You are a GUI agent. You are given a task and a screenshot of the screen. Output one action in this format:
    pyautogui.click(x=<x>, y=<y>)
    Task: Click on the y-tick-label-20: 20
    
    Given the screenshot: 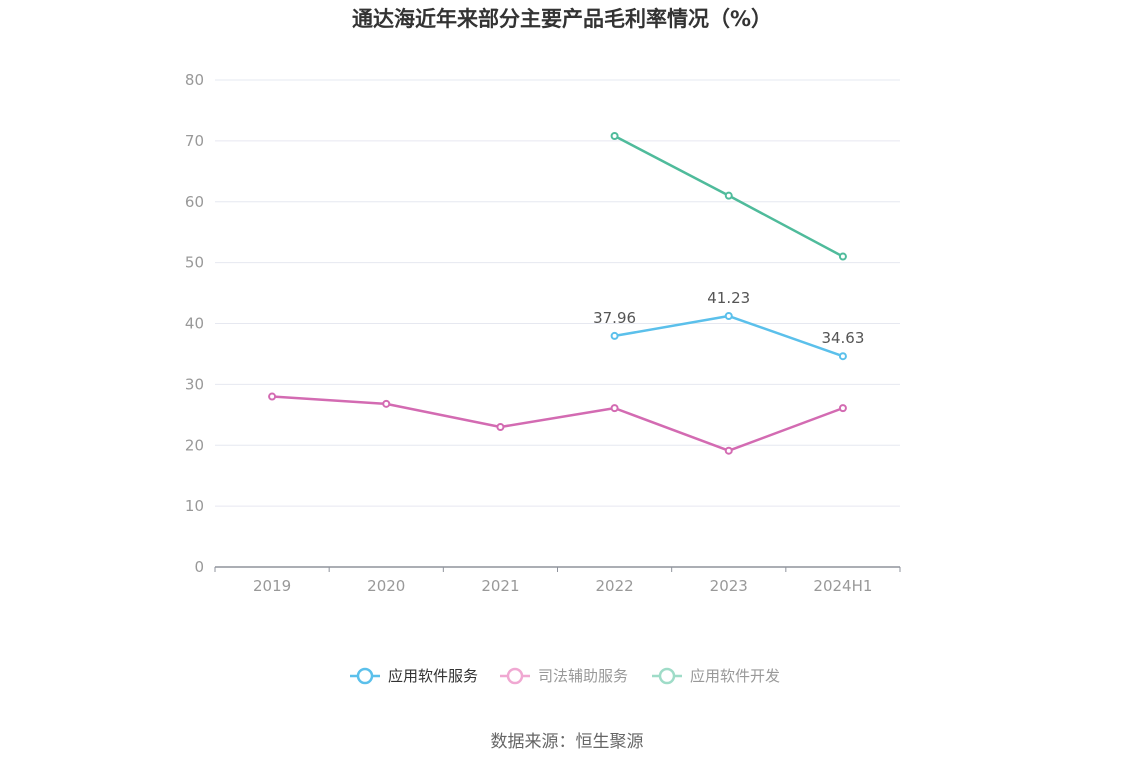 What is the action you would take?
    pyautogui.click(x=194, y=445)
    